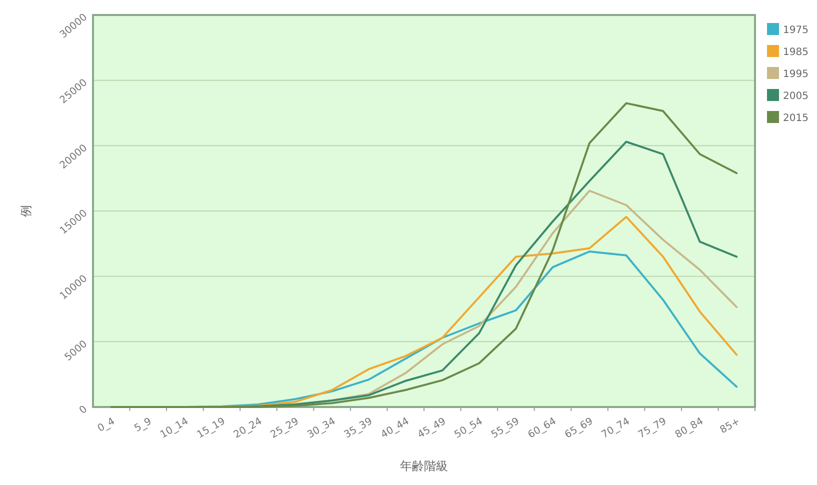 Image resolution: width=817 pixels, height=485 pixels. Describe the element at coordinates (84, 410) in the screenshot. I see `y-tick-label: 0` at that location.